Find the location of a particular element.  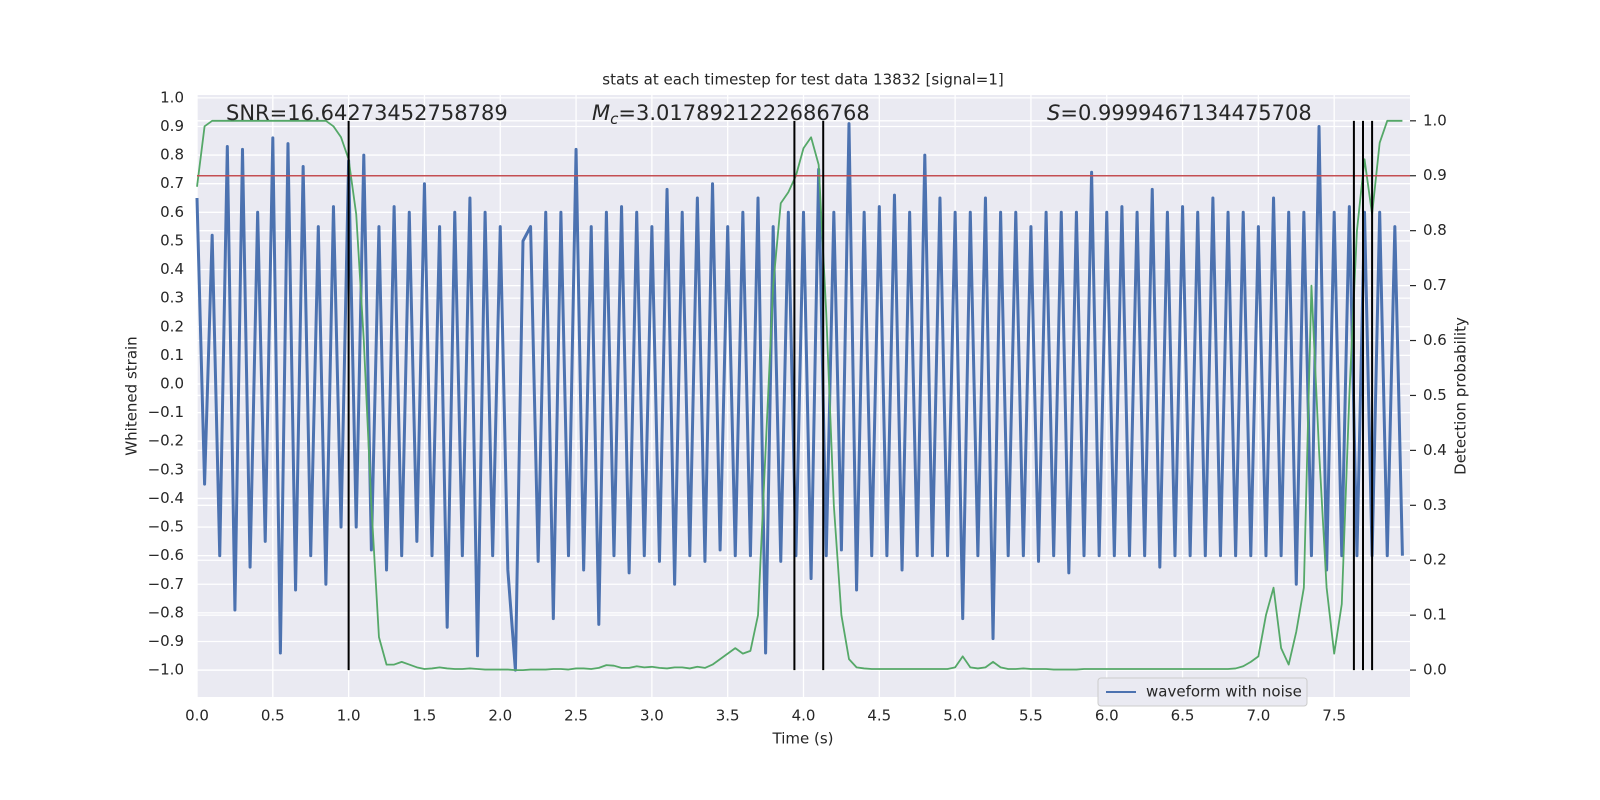

y2-tick-label: 0.4 is located at coordinates (1435, 450).